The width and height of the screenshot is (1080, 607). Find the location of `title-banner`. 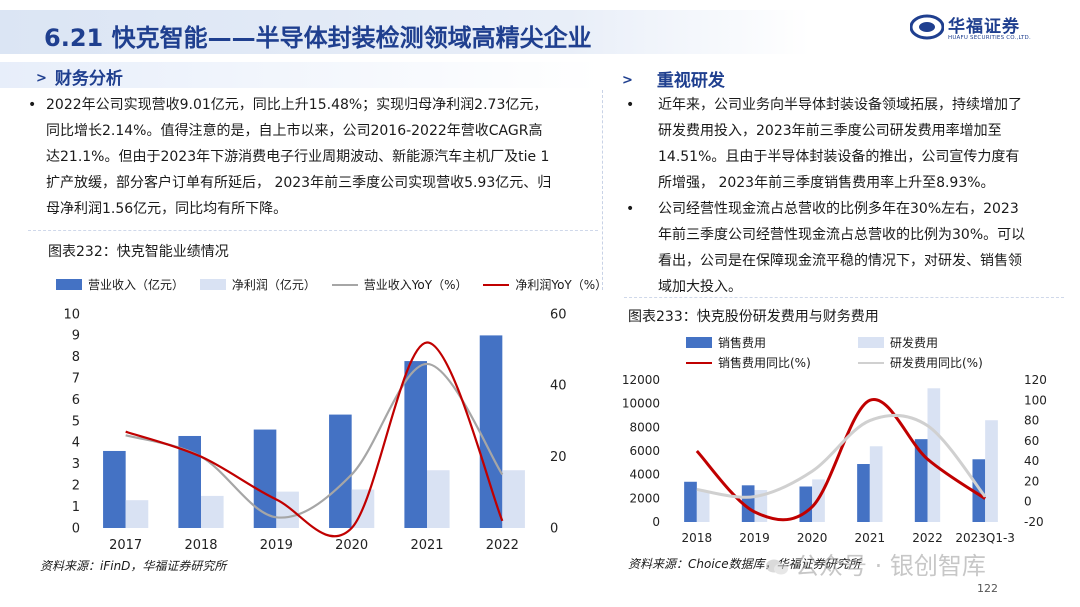

title-banner is located at coordinates (405, 32).